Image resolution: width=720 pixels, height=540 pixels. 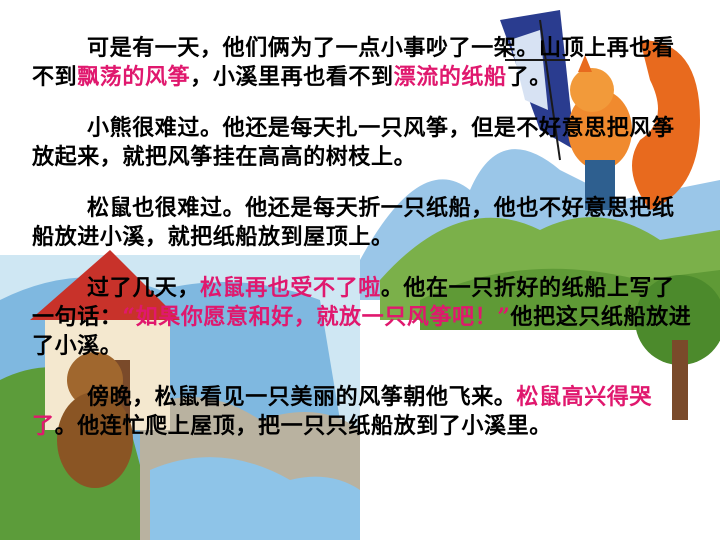 What do you see at coordinates (529, 77) in the screenshot?
I see `text-span: 了。` at bounding box center [529, 77].